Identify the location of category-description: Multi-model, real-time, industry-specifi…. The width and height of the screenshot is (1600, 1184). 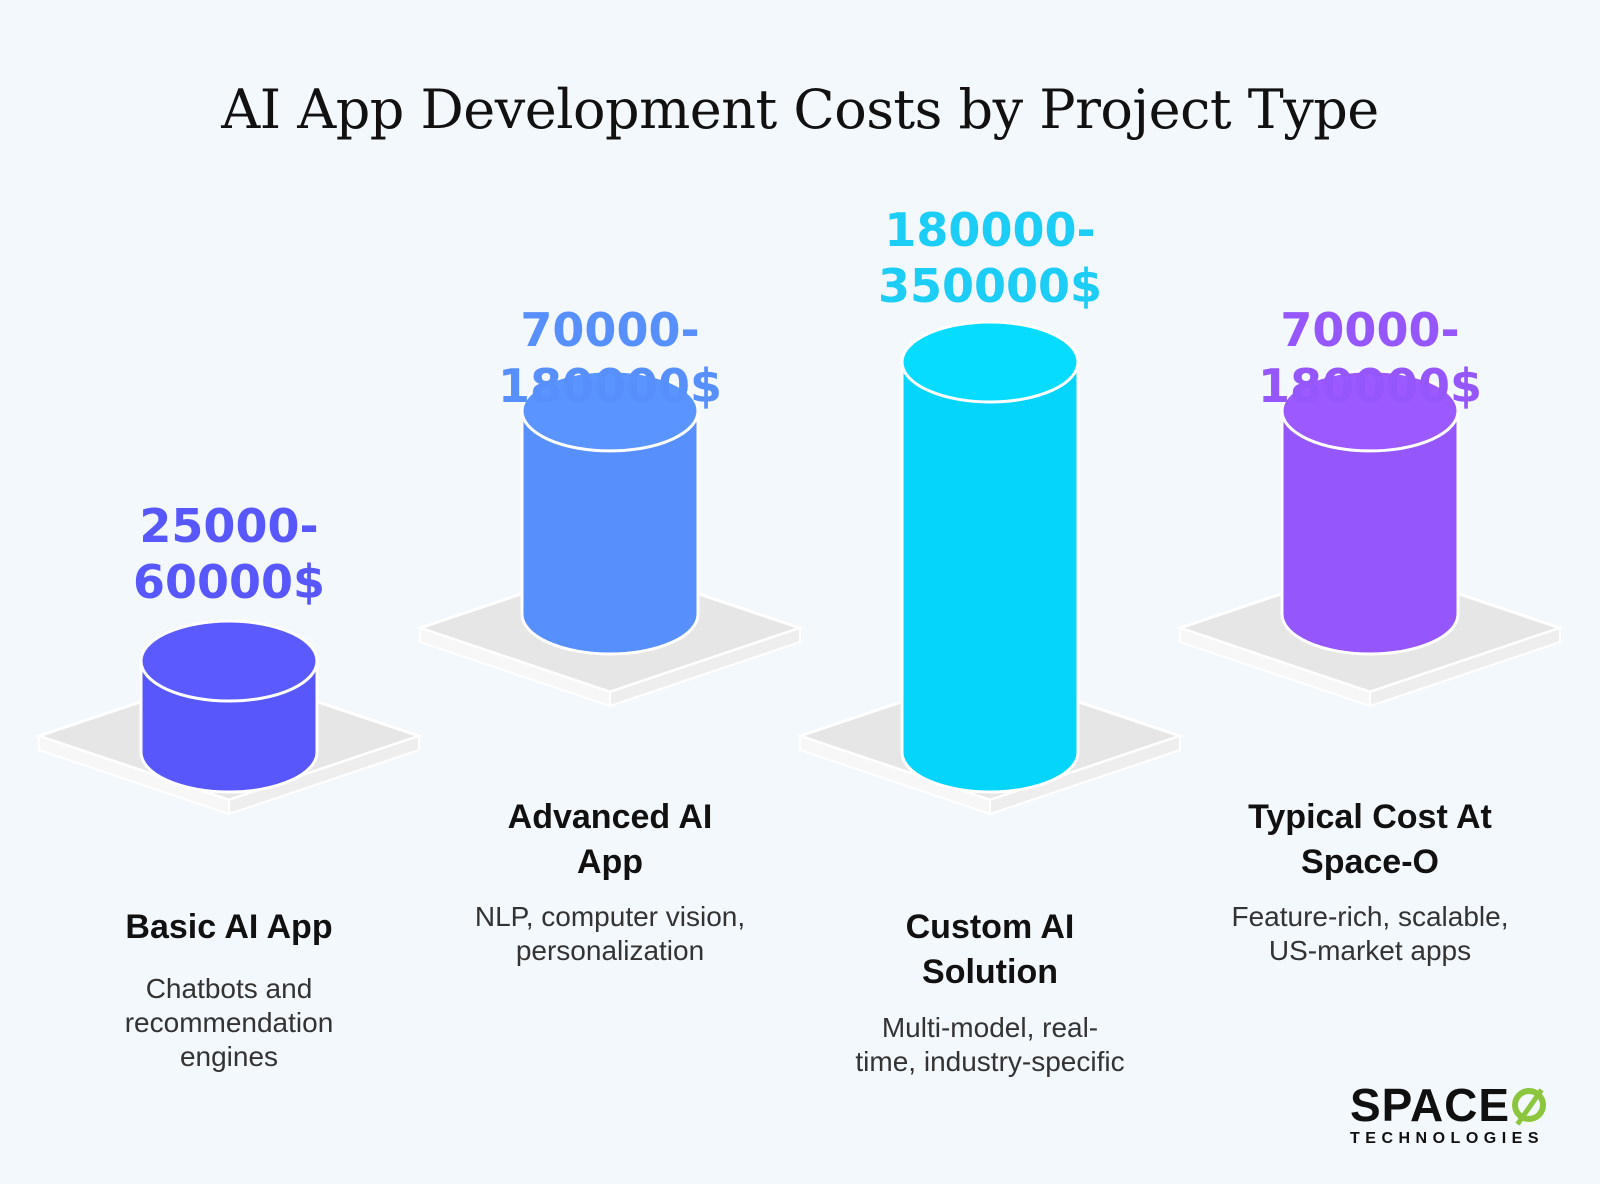
(990, 1045).